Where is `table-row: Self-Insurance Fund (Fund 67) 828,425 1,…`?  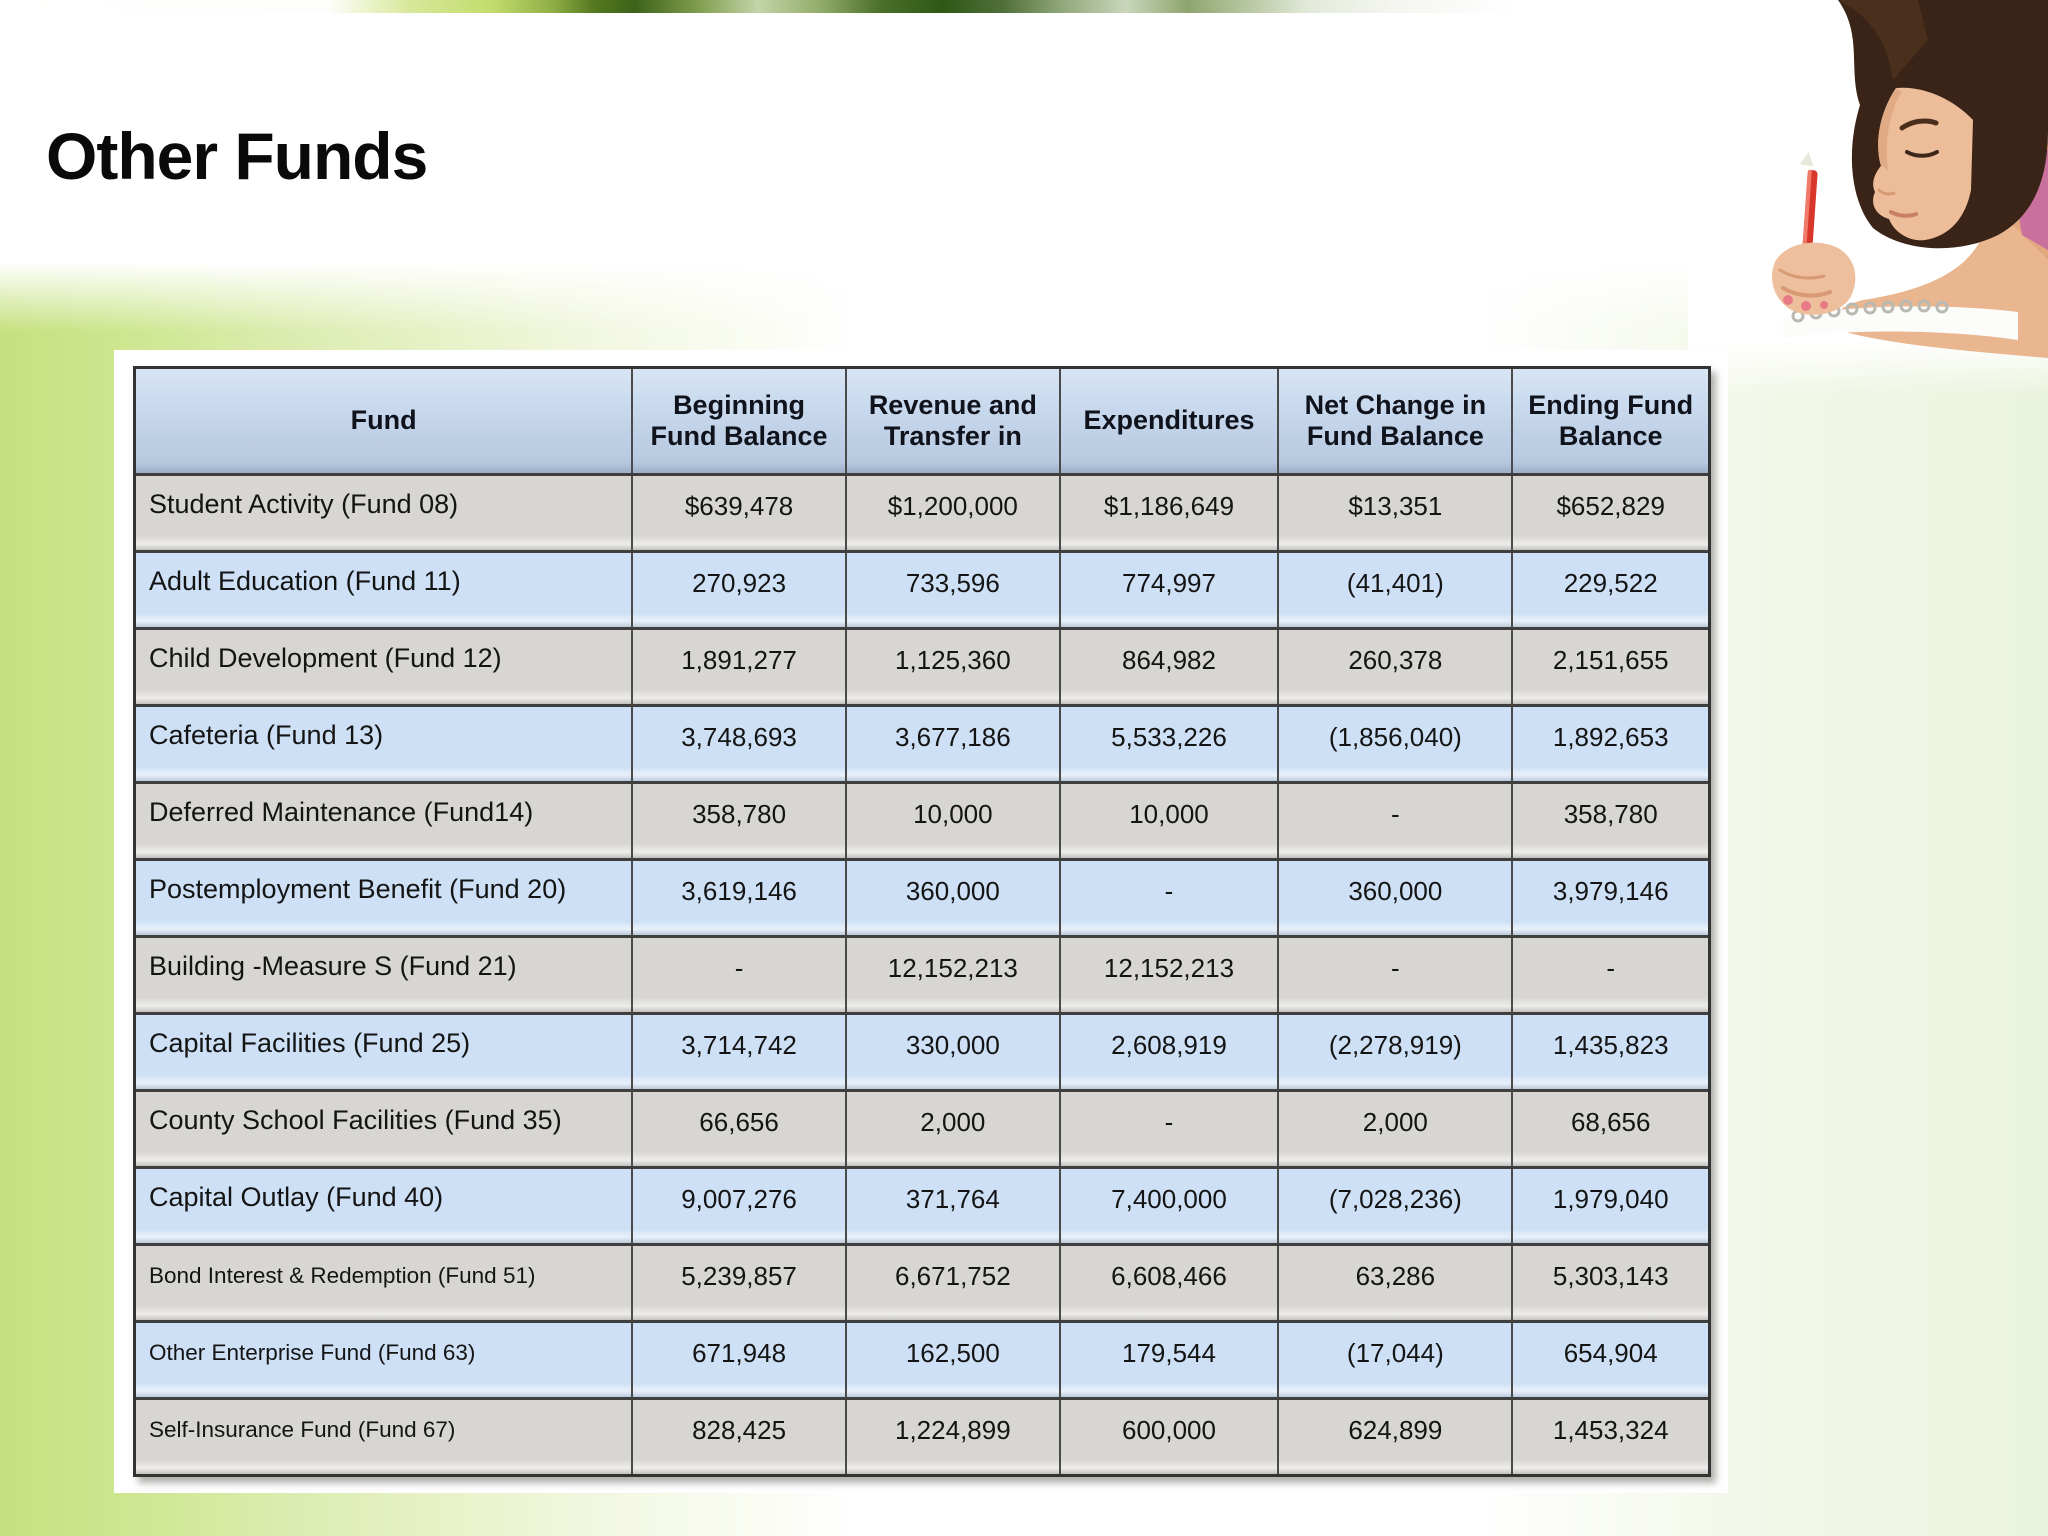
table-row: Self-Insurance Fund (Fund 67) 828,425 1,… is located at coordinates (922, 1435).